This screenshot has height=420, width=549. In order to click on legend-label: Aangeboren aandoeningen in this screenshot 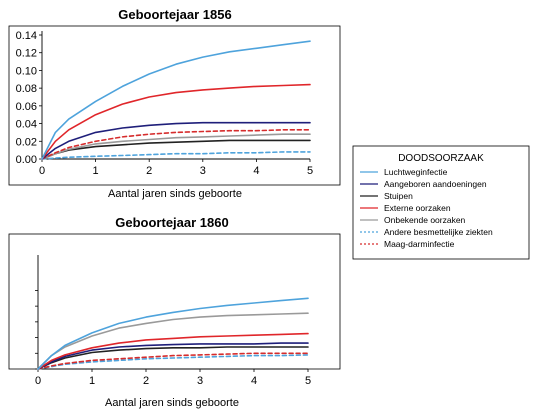, I will do `click(435, 184)`.